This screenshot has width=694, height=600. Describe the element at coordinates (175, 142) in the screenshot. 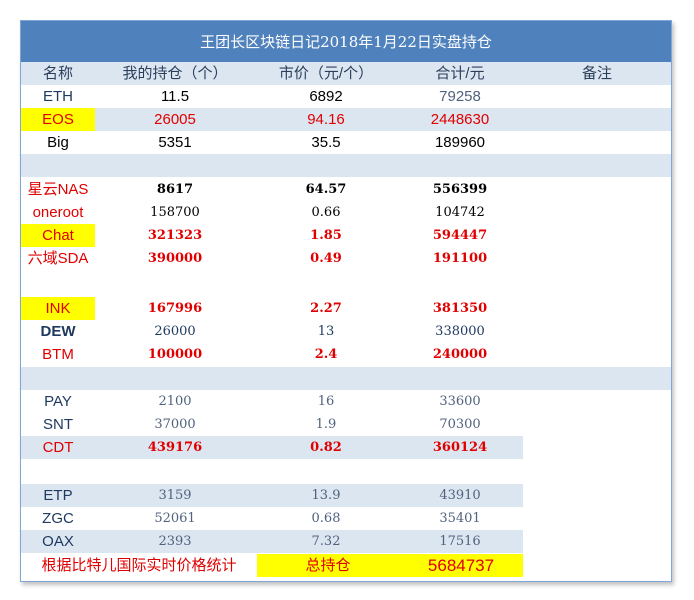

I see `holding-qty: 5351` at that location.